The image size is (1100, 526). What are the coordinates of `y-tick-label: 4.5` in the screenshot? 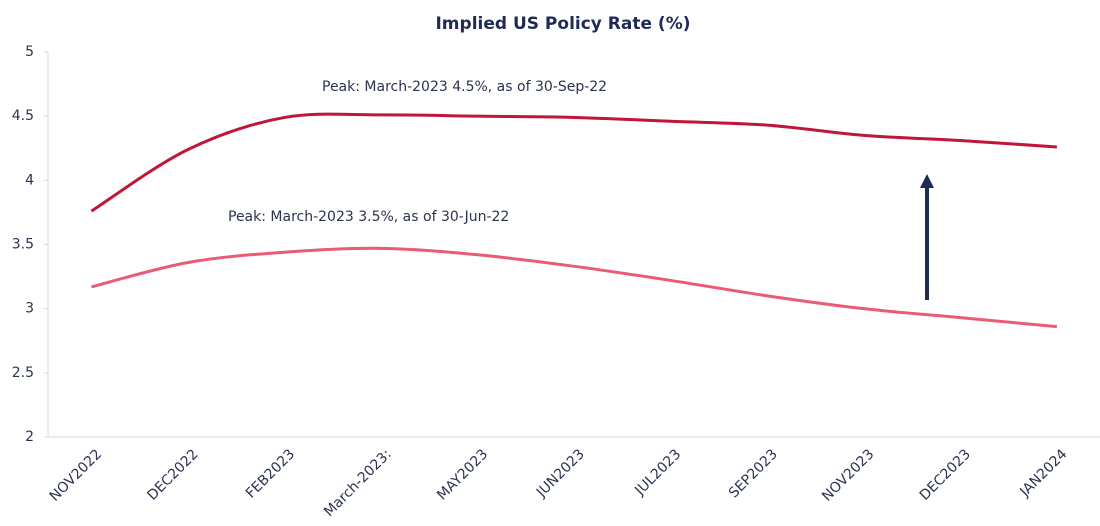 It's located at (23, 116).